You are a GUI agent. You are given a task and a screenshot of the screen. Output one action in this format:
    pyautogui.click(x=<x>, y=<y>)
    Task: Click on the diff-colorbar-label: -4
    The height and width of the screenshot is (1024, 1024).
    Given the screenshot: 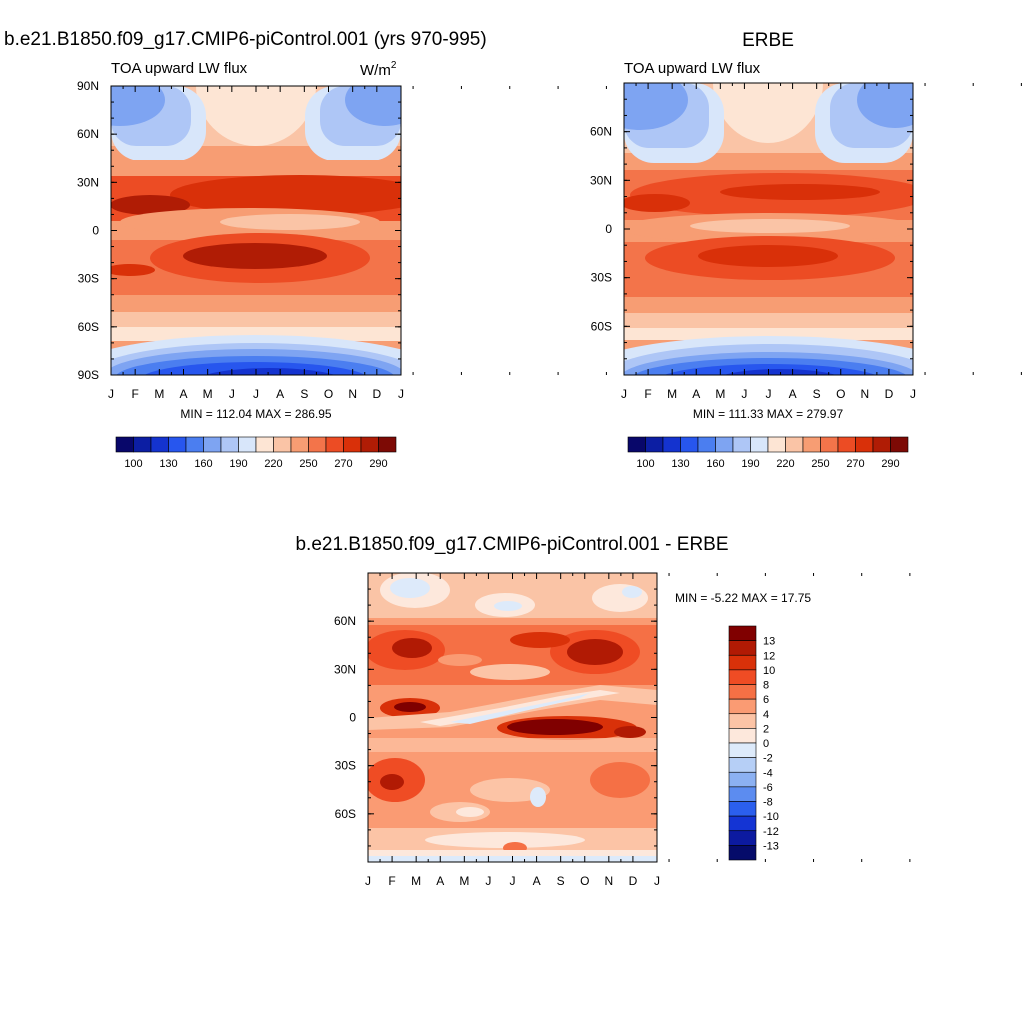 What is the action you would take?
    pyautogui.click(x=768, y=773)
    